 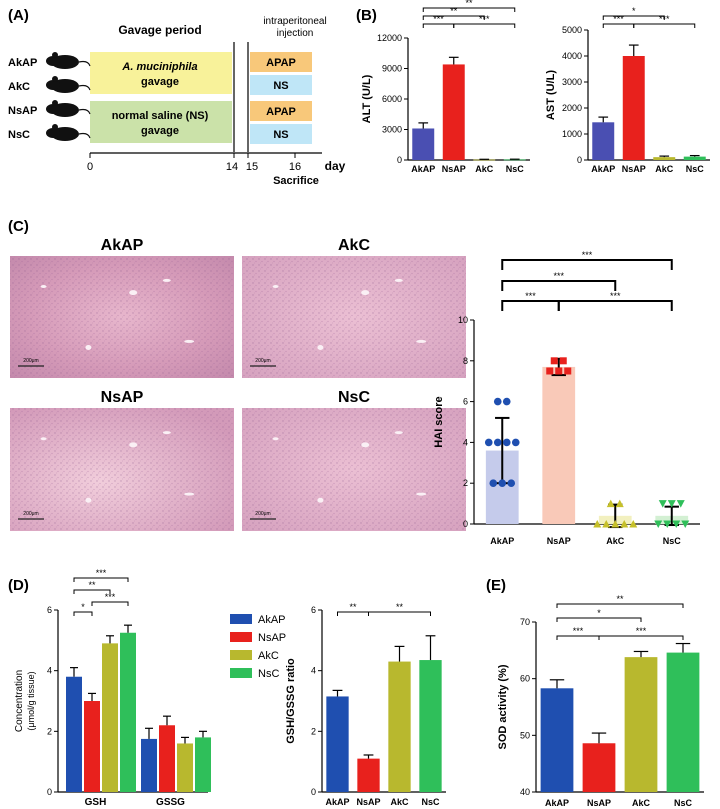 I want to click on y-tick-label-5: 10, so click(x=463, y=320).